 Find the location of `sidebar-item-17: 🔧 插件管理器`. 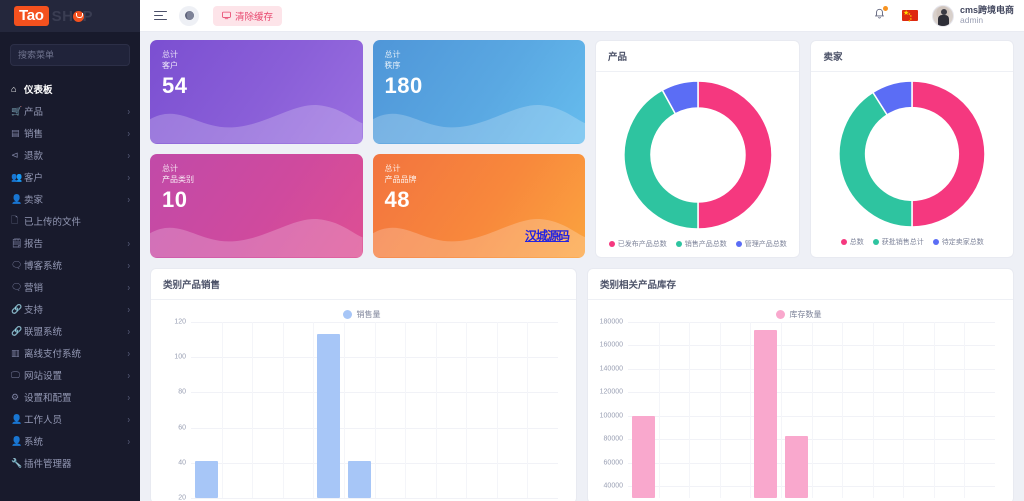

sidebar-item-17: 🔧 插件管理器 is located at coordinates (70, 463).